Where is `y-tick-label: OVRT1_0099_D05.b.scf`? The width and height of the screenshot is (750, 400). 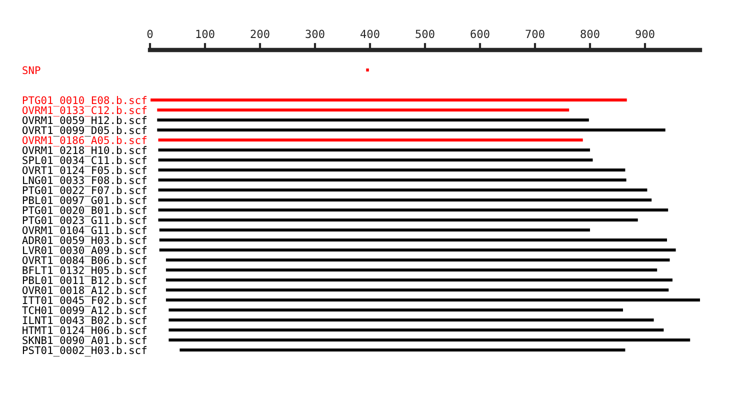 y-tick-label: OVRT1_0099_D05.b.scf is located at coordinates (84, 131).